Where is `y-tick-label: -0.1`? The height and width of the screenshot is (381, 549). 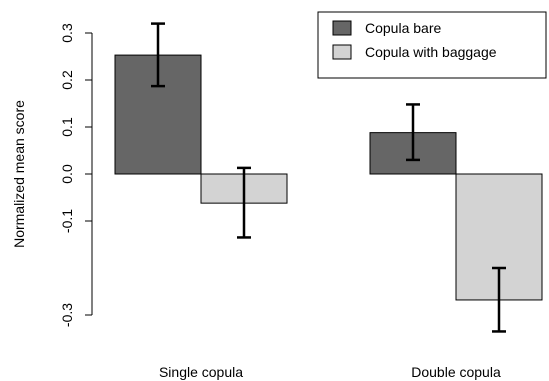 y-tick-label: -0.1 is located at coordinates (67, 221).